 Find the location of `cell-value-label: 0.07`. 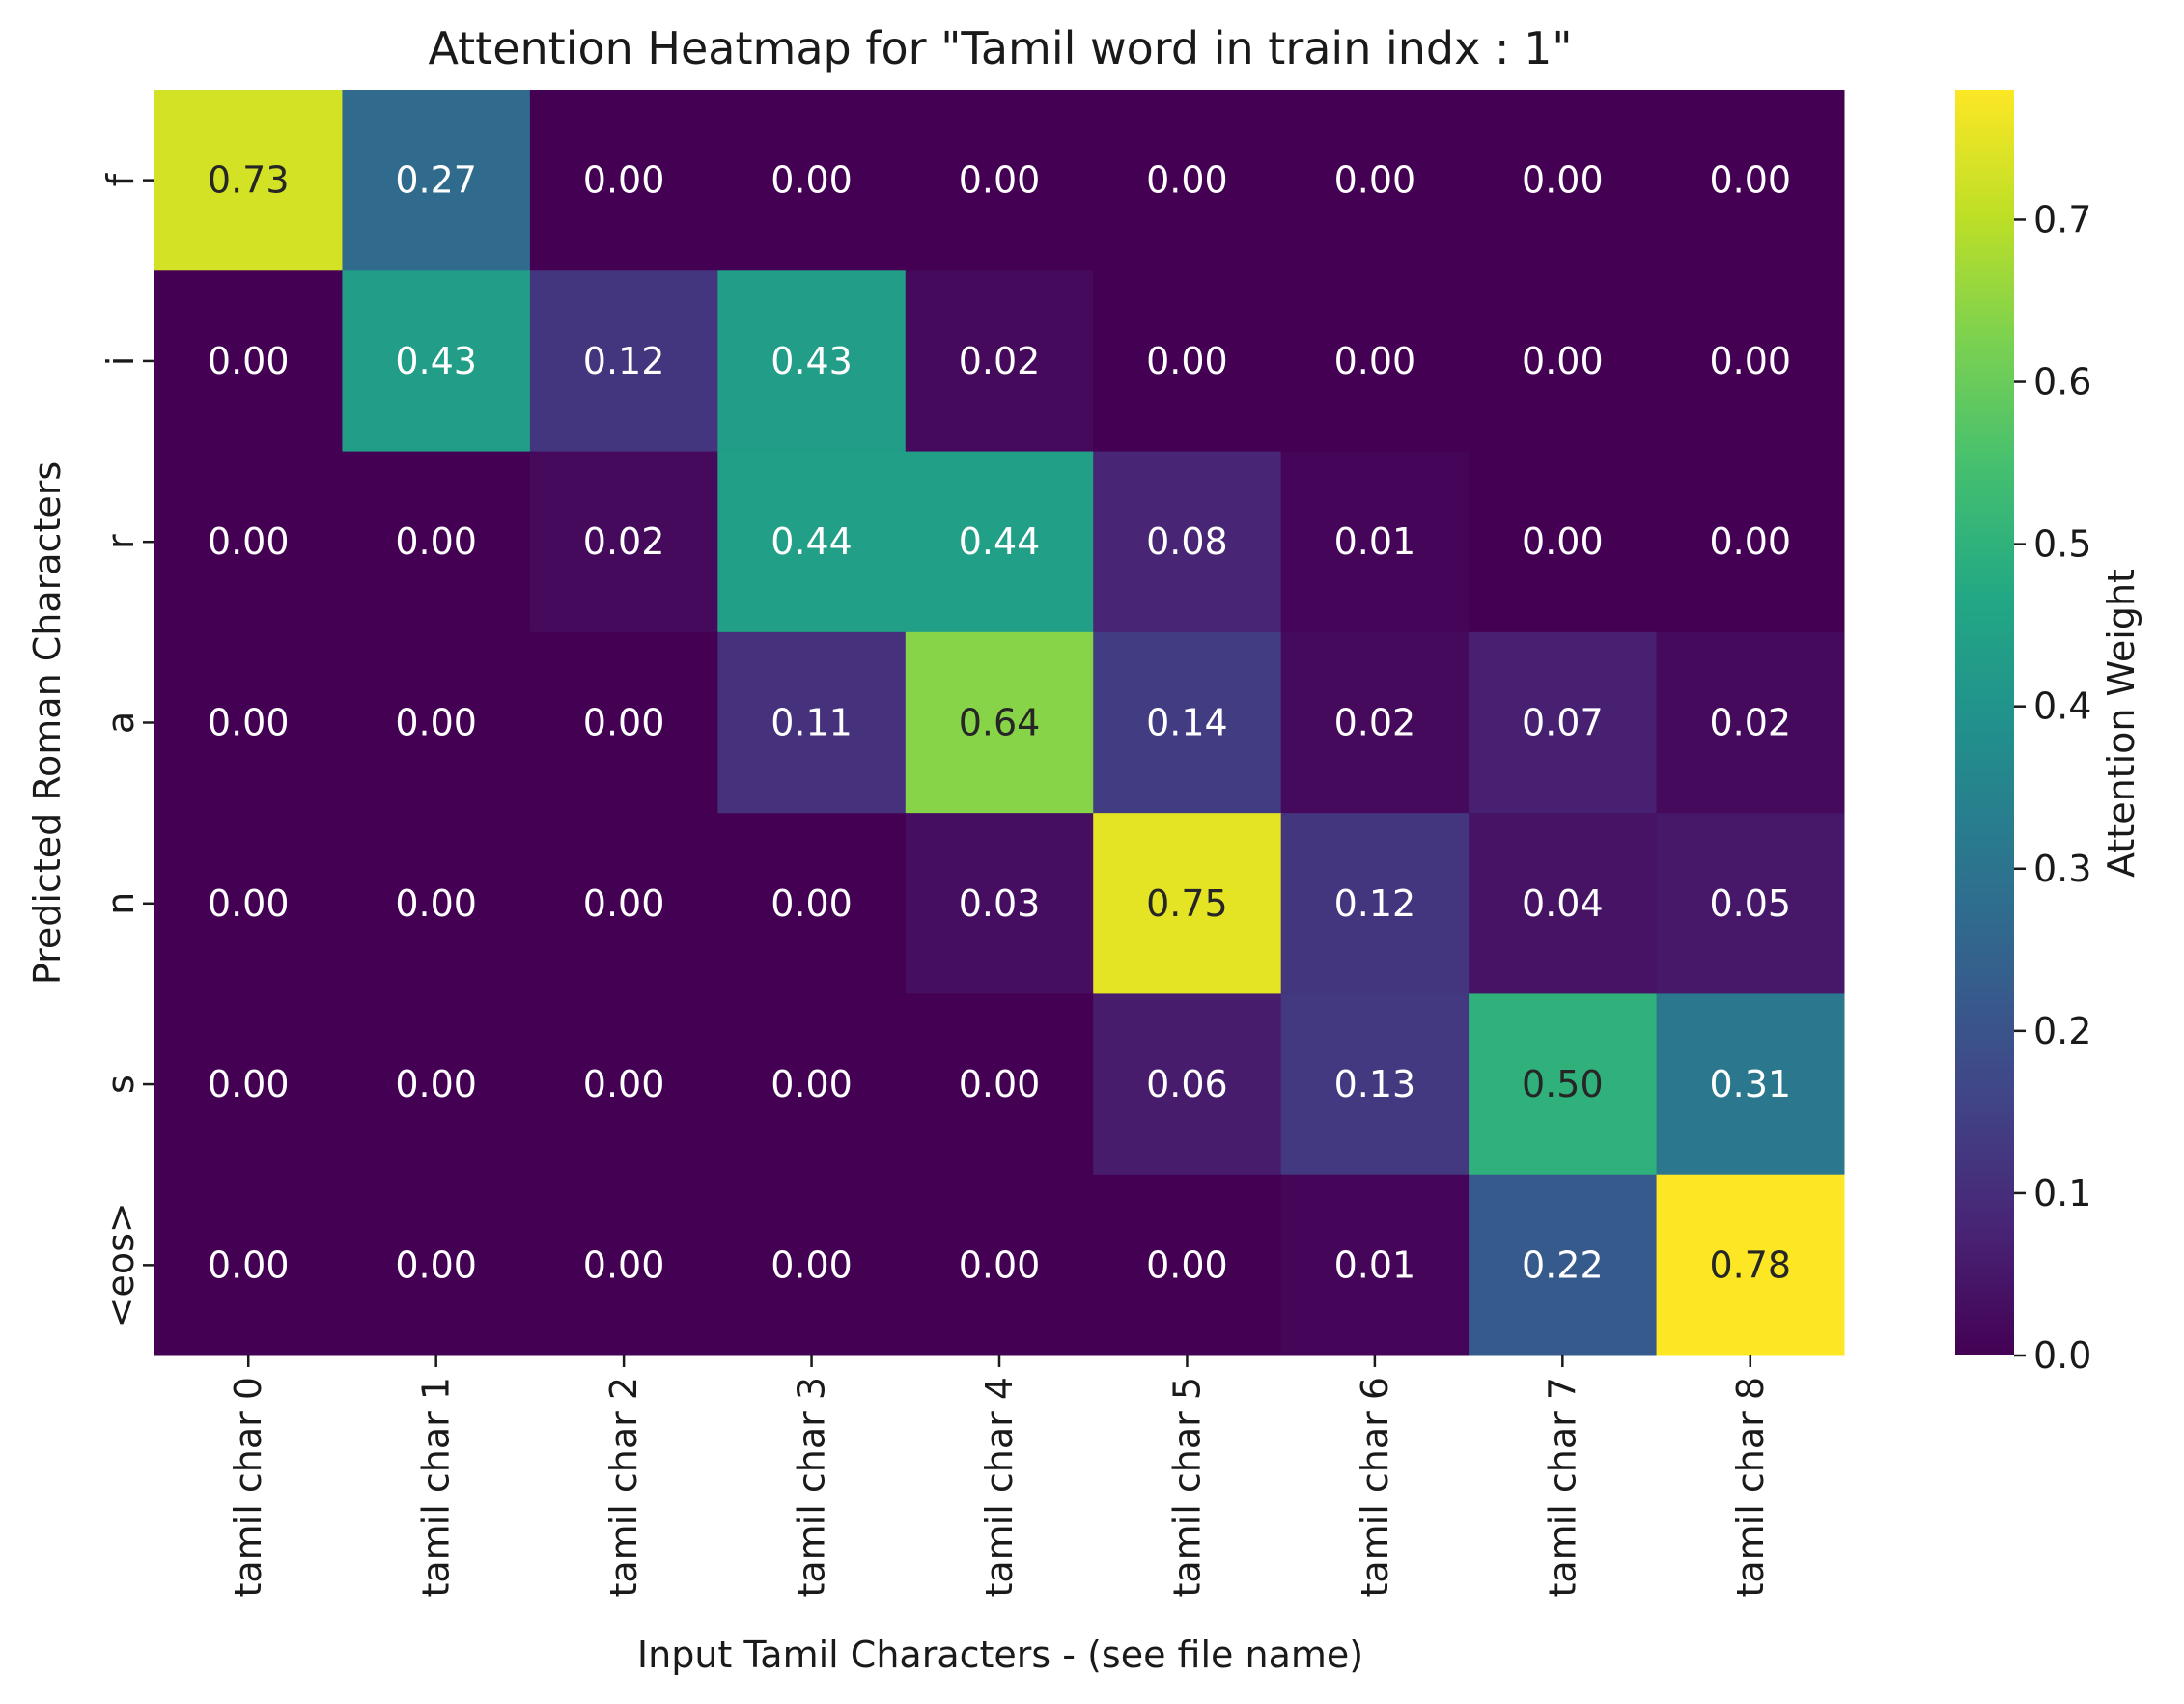

cell-value-label: 0.07 is located at coordinates (1563, 723).